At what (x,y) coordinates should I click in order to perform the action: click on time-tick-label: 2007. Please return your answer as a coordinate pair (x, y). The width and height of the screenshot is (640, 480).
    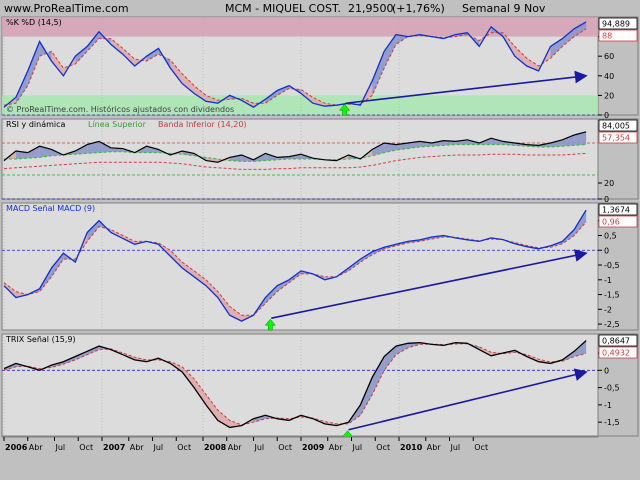
    Looking at the image, I should click on (114, 447).